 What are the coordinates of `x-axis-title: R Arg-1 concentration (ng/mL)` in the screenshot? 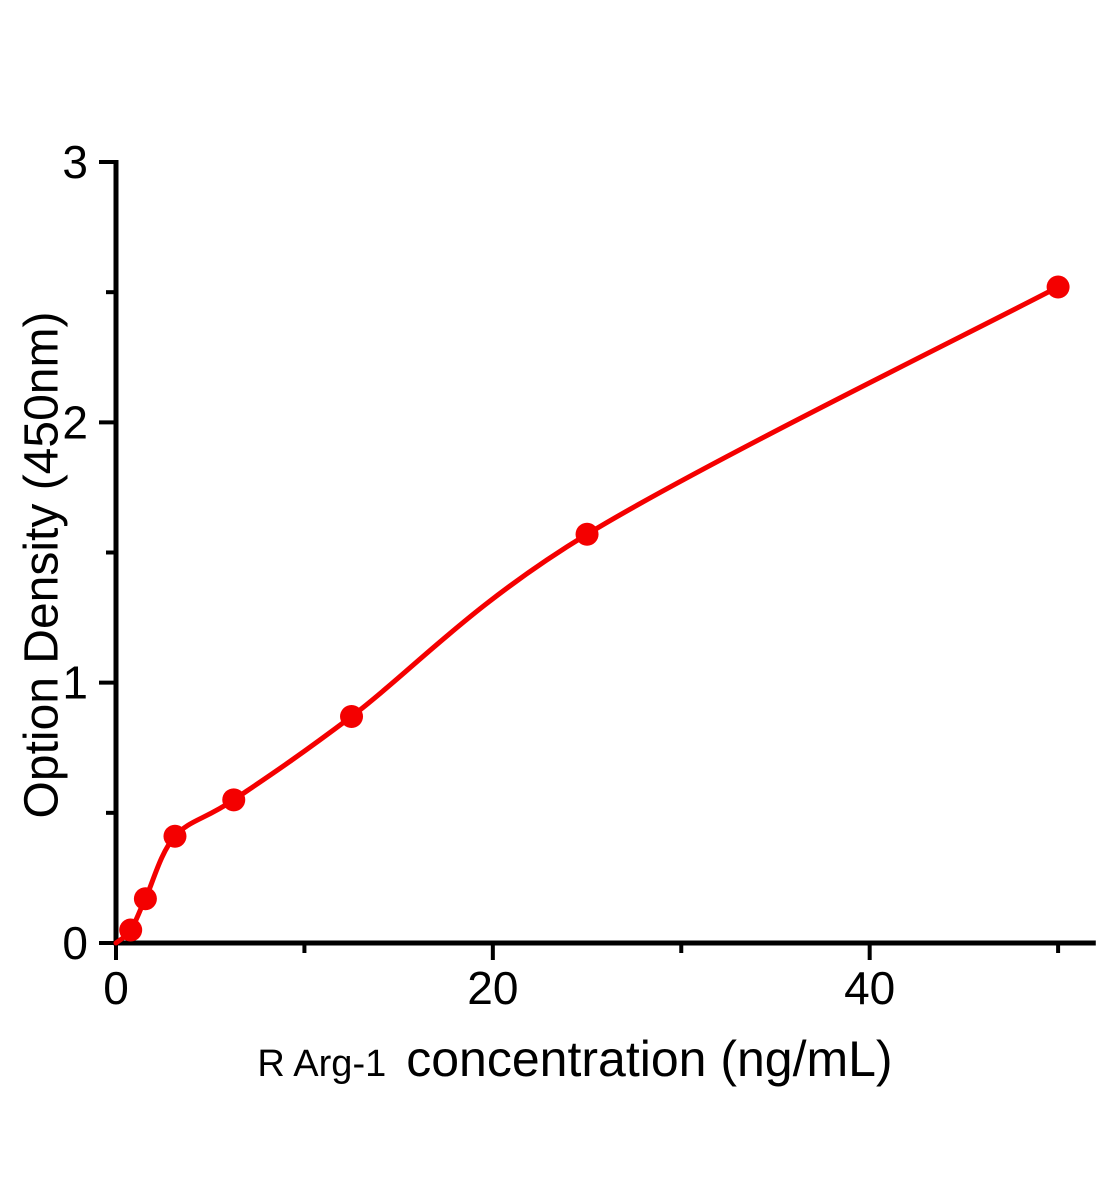 It's located at (574, 1059).